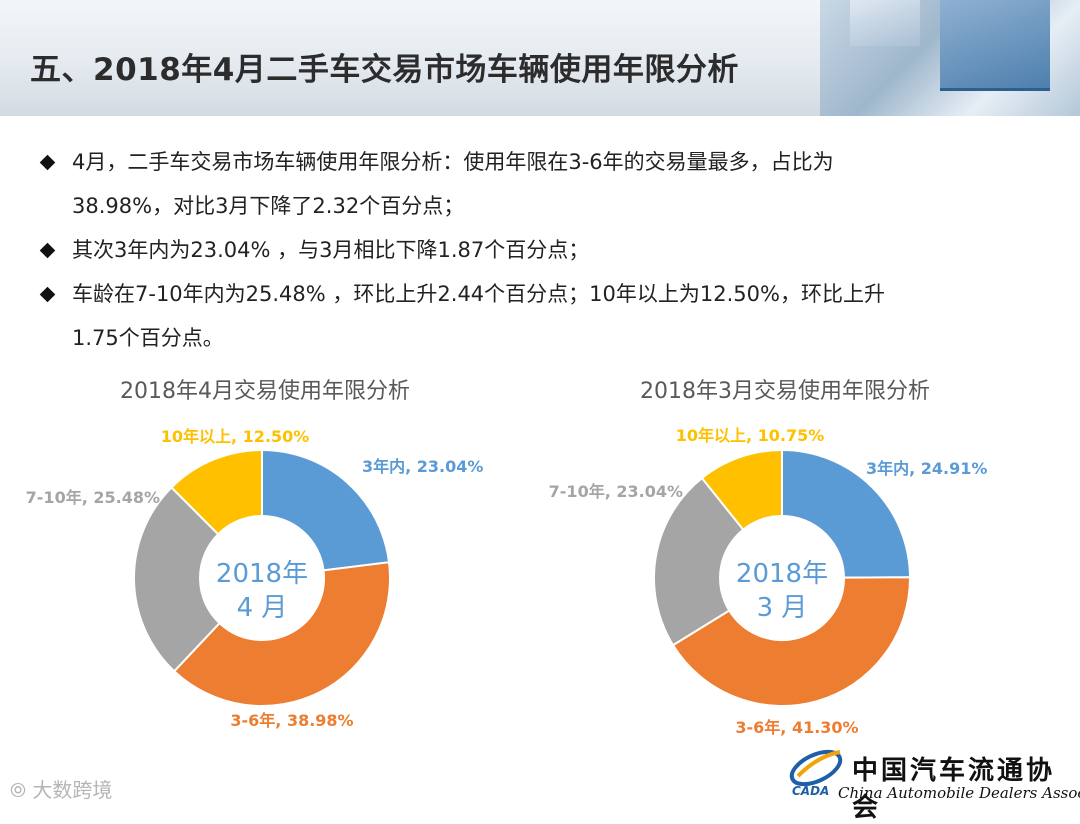  What do you see at coordinates (384, 70) in the screenshot?
I see `slide-title: 五、2018年4月二手车交易市场车辆使用年限分析` at bounding box center [384, 70].